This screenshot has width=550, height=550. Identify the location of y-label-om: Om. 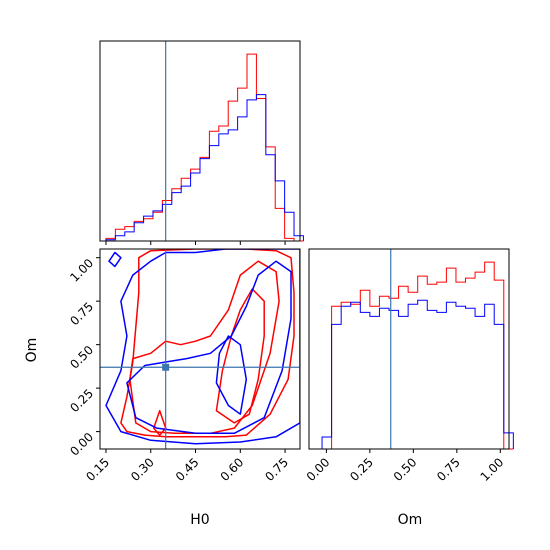
(32, 350).